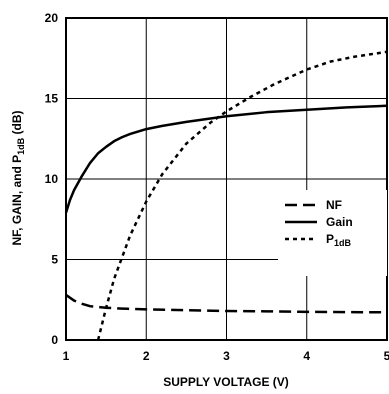 Image resolution: width=389 pixels, height=394 pixels. Describe the element at coordinates (226, 382) in the screenshot. I see `x-axis-label: SUPPLY VOLTAGE (V)` at that location.